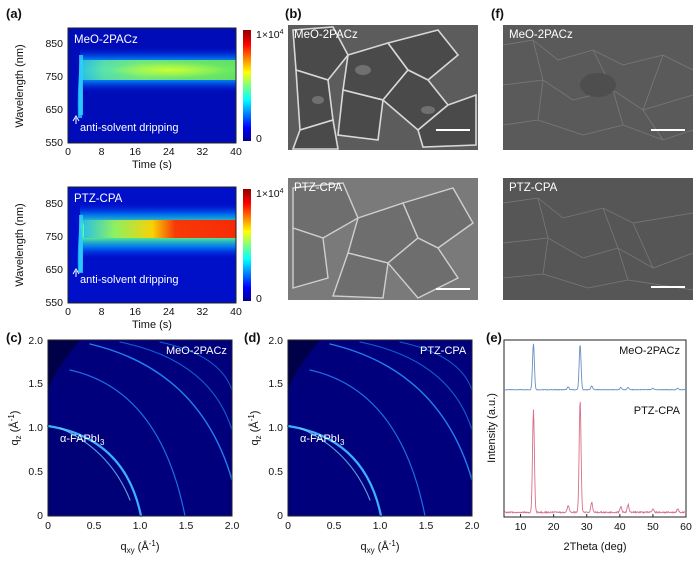 Image resolution: width=700 pixels, height=562 pixels. Describe the element at coordinates (541, 35) in the screenshot. I see `sem-label-f-top: MeO-2PACz` at that location.